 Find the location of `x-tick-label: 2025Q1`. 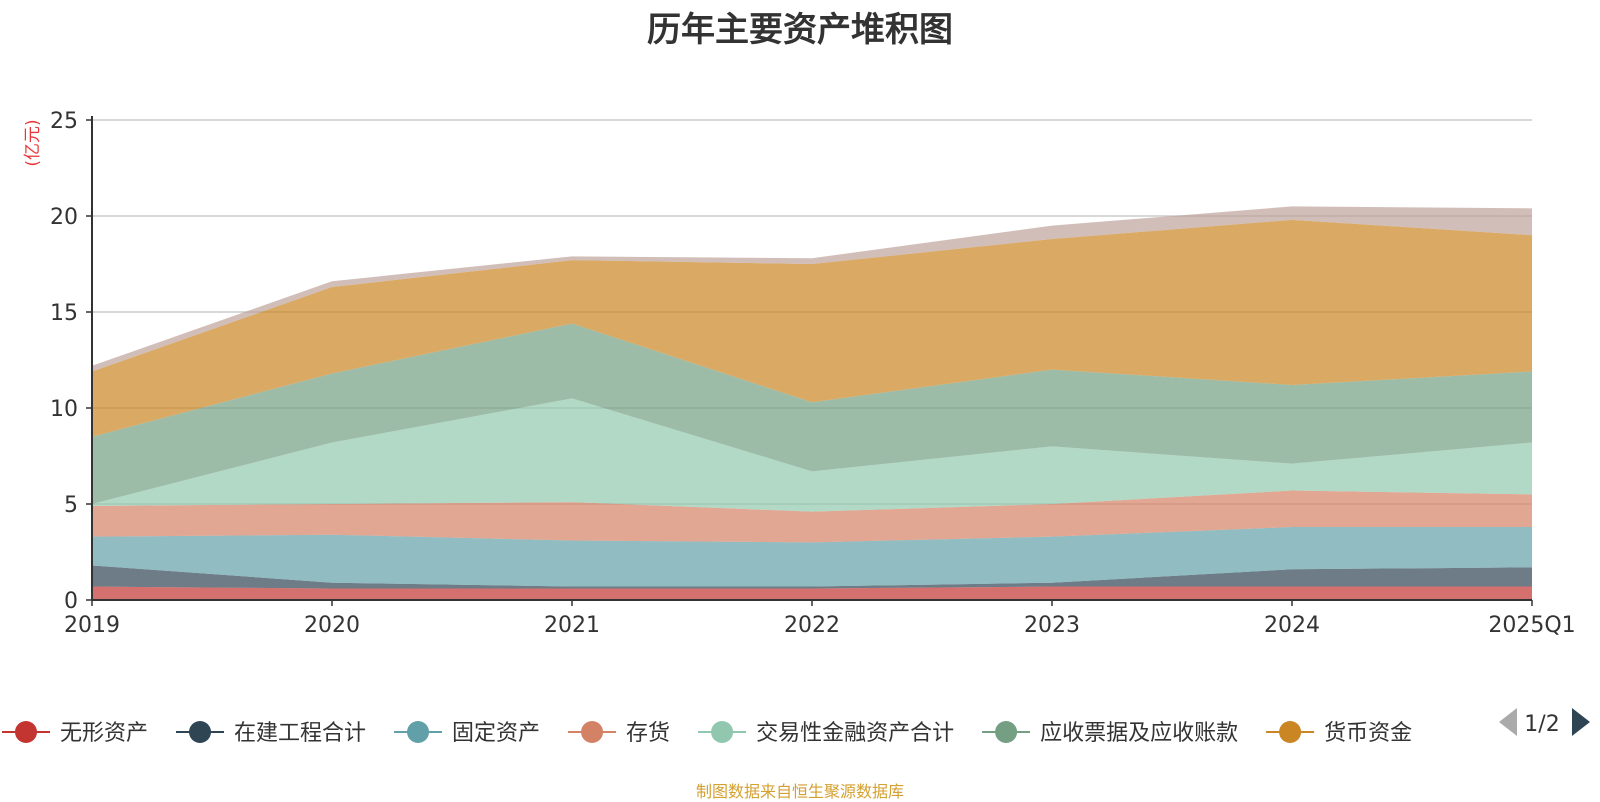

x-tick-label: 2025Q1 is located at coordinates (1531, 625).